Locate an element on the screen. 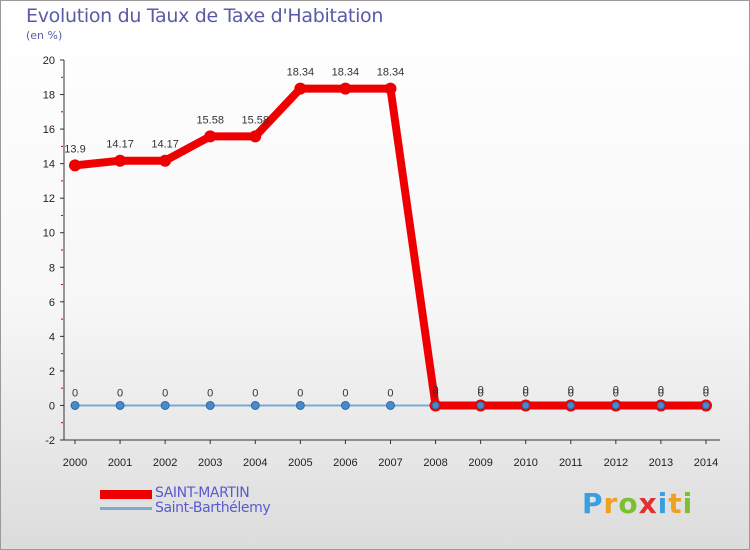 The image size is (750, 550). logo-letter: P is located at coordinates (593, 503).